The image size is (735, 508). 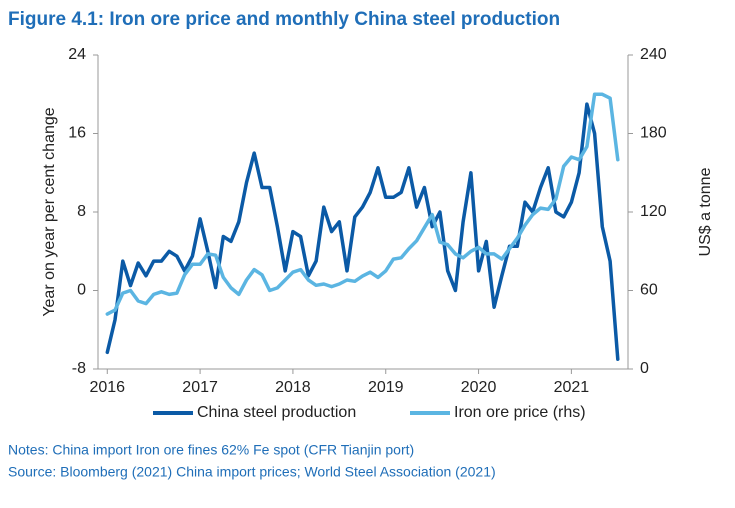 I want to click on y2-tick-label: 60, so click(x=649, y=290).